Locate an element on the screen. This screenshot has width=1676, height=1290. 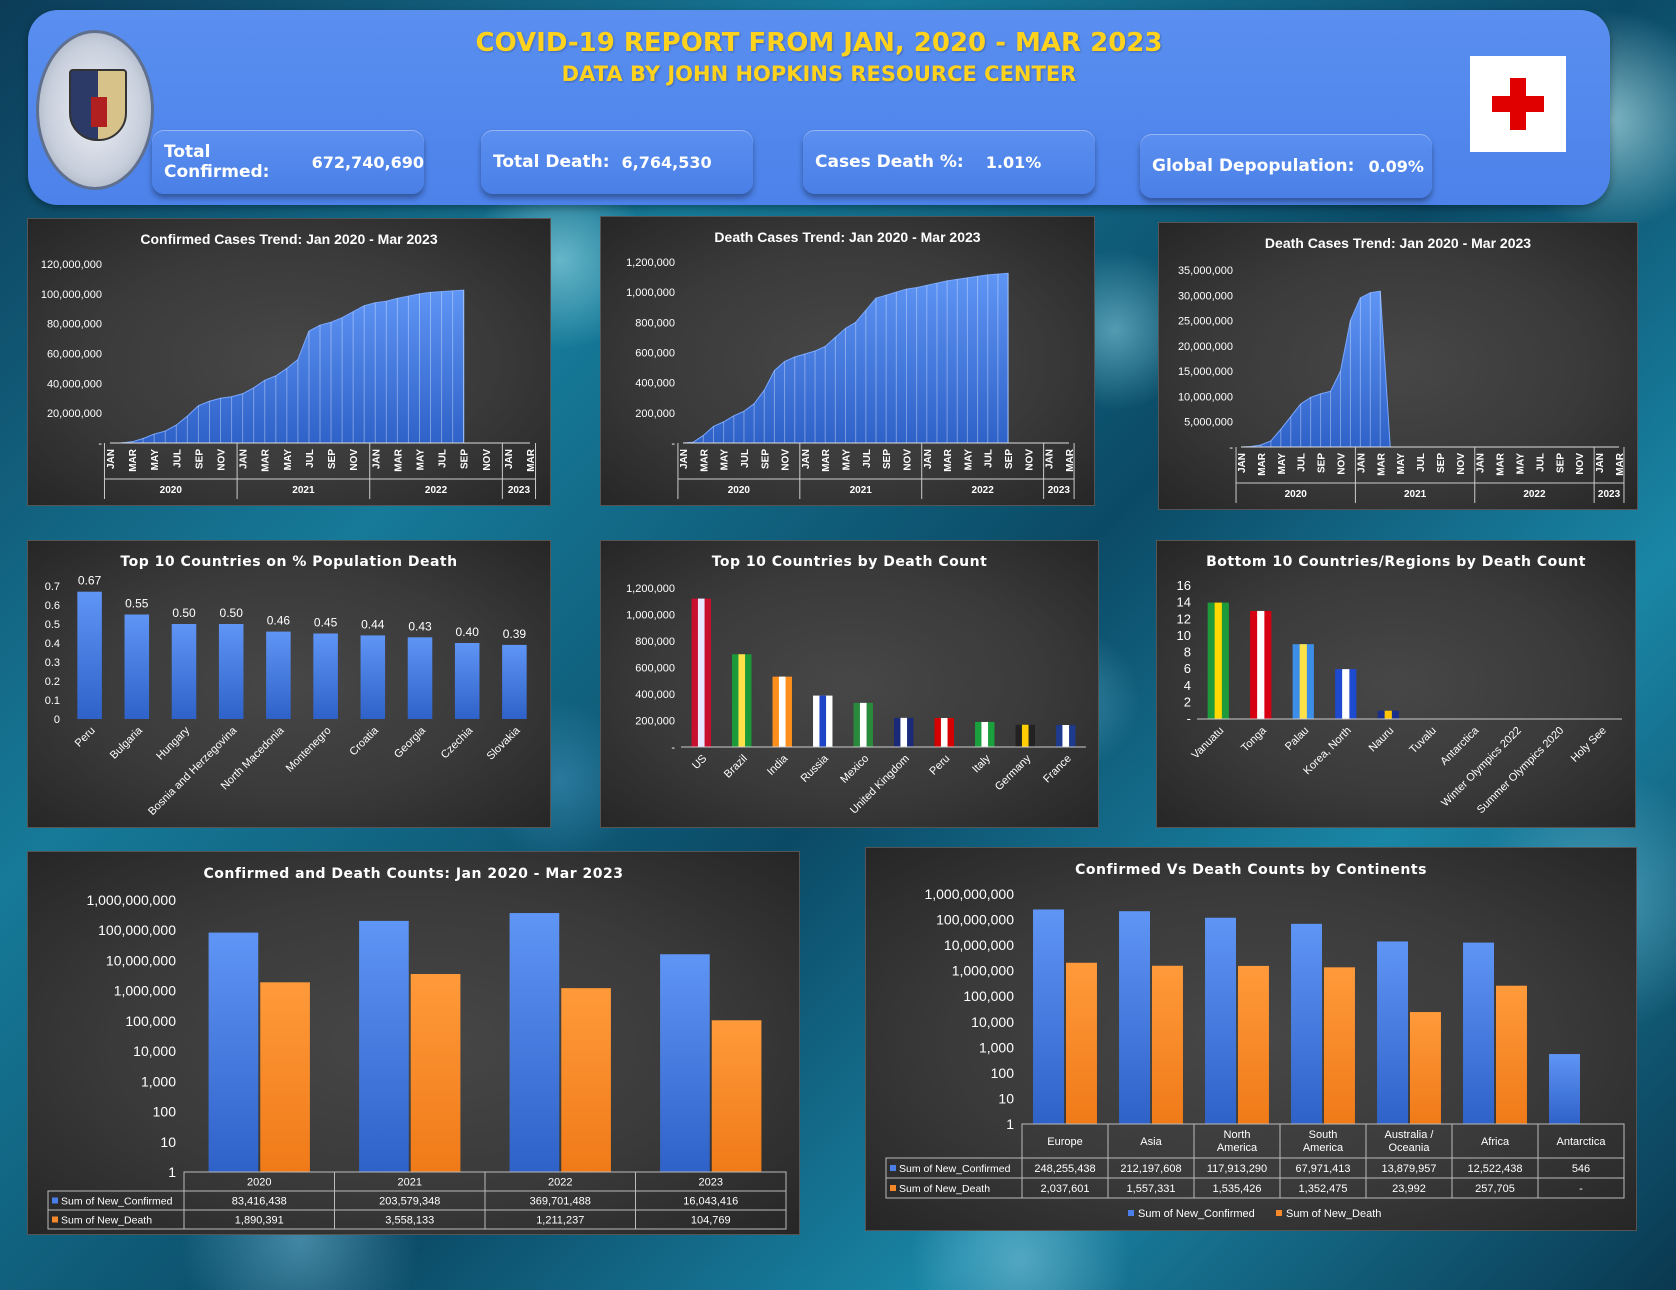
table-value: 16,043,416 is located at coordinates (710, 1202).